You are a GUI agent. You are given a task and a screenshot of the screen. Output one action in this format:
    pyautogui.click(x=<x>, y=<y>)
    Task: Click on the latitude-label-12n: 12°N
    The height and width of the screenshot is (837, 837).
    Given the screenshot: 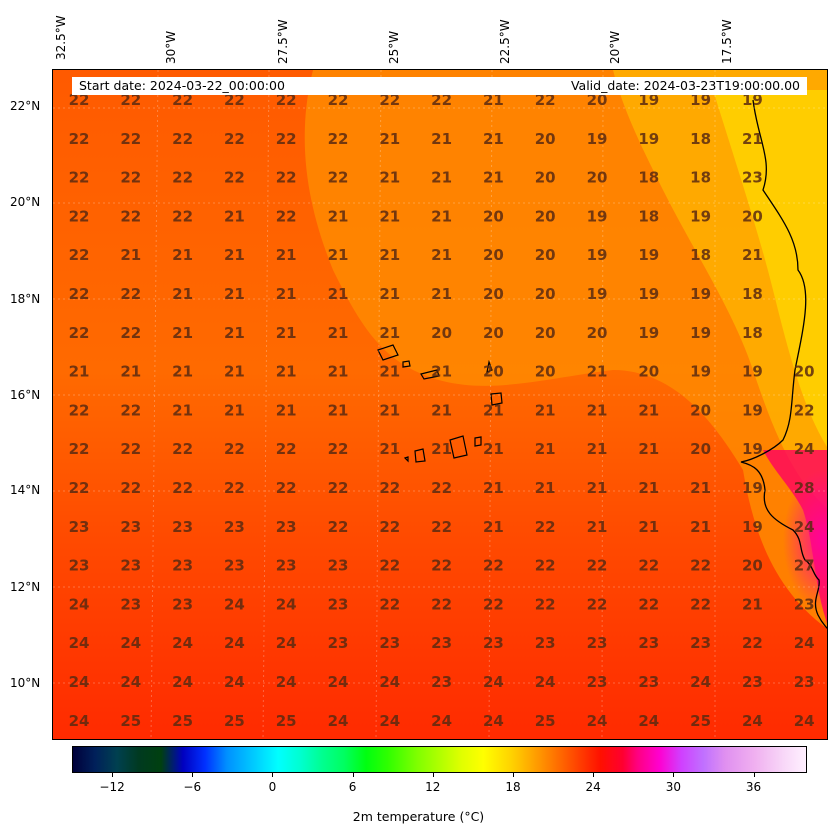 What is the action you would take?
    pyautogui.click(x=25, y=587)
    